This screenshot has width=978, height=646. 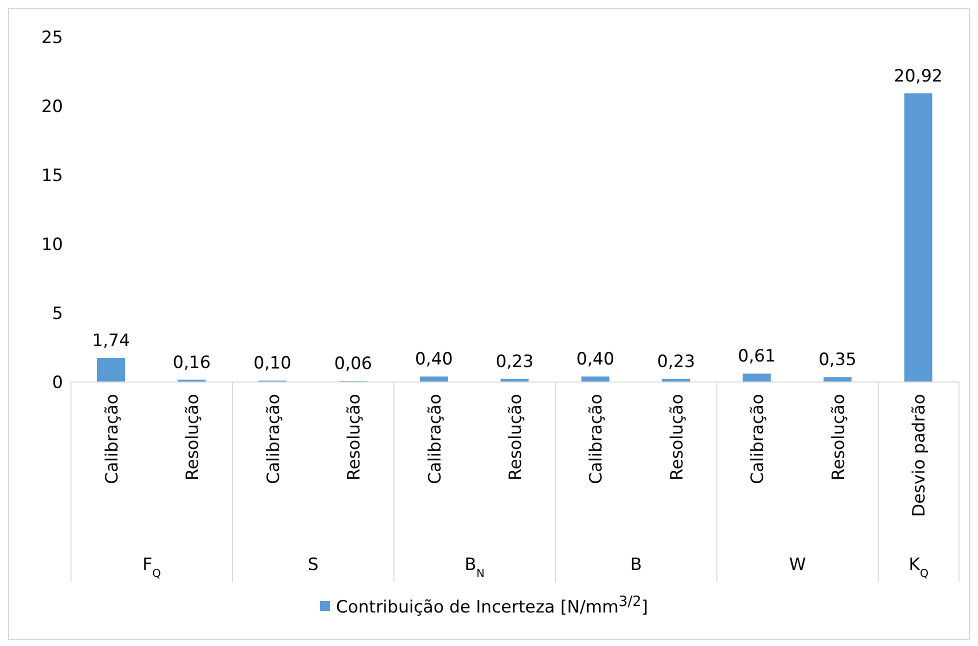 What do you see at coordinates (757, 356) in the screenshot?
I see `data-label: 0,61` at bounding box center [757, 356].